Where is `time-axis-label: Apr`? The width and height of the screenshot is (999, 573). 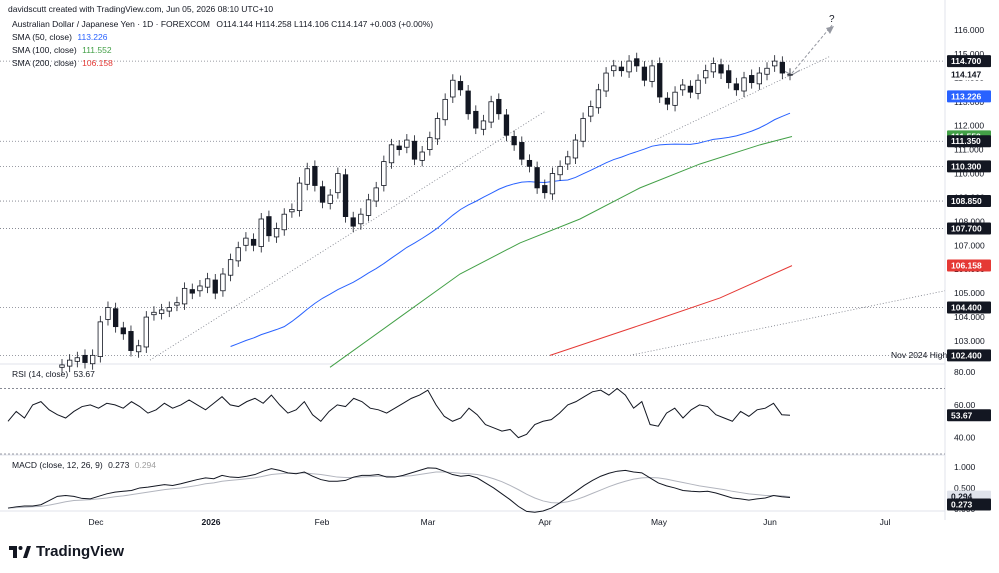 time-axis-label: Apr is located at coordinates (544, 522).